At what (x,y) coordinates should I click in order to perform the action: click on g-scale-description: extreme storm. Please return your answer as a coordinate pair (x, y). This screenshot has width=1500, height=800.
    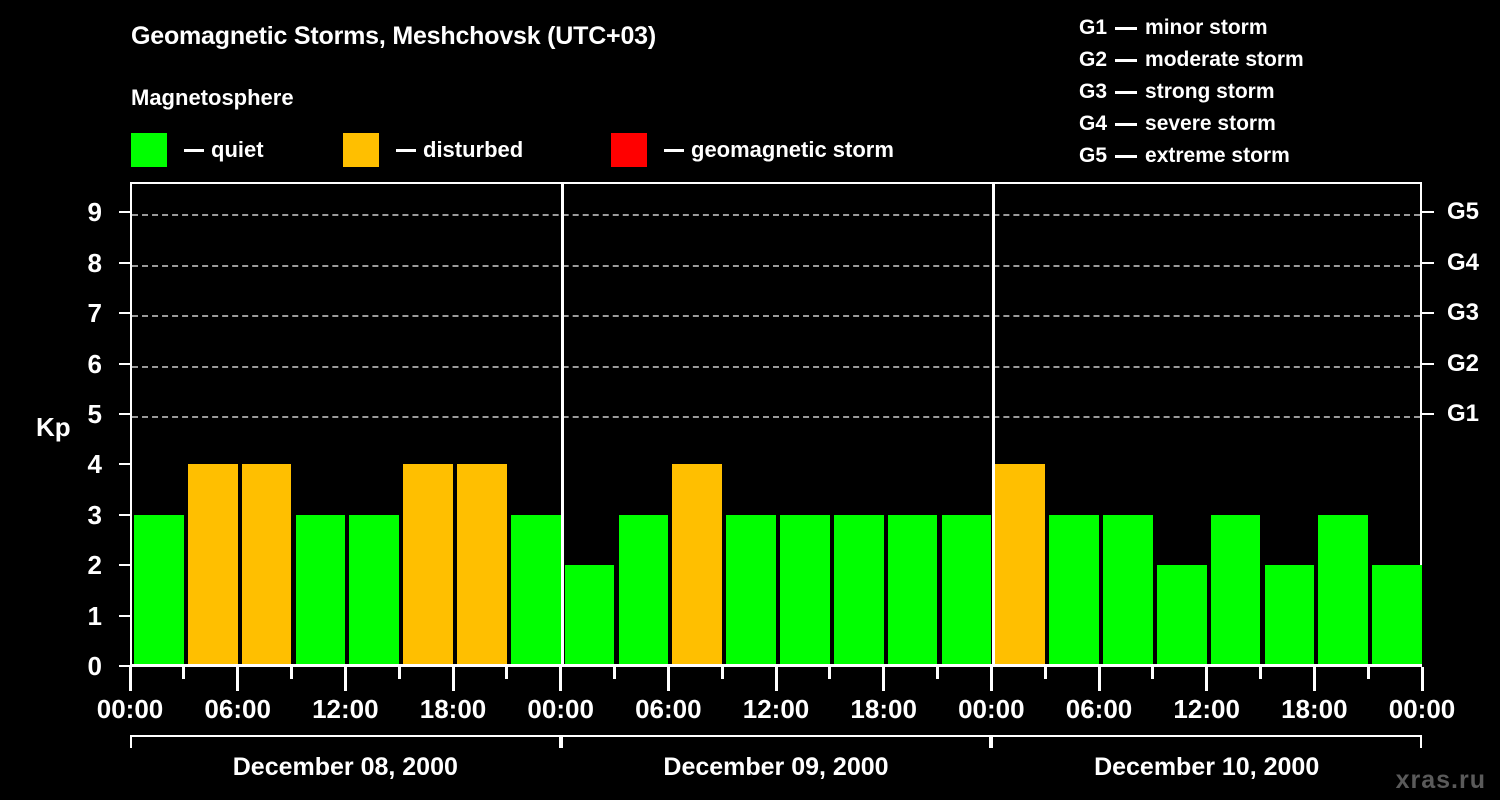
    Looking at the image, I should click on (1217, 155).